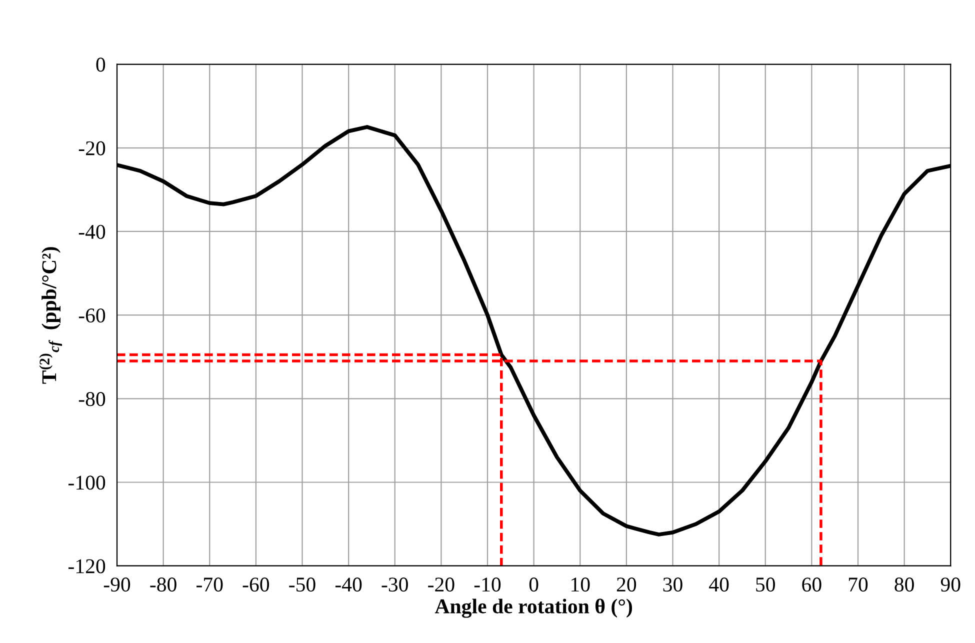  What do you see at coordinates (533, 608) in the screenshot?
I see `x-axis-title: Angle de rotation θ (°)` at bounding box center [533, 608].